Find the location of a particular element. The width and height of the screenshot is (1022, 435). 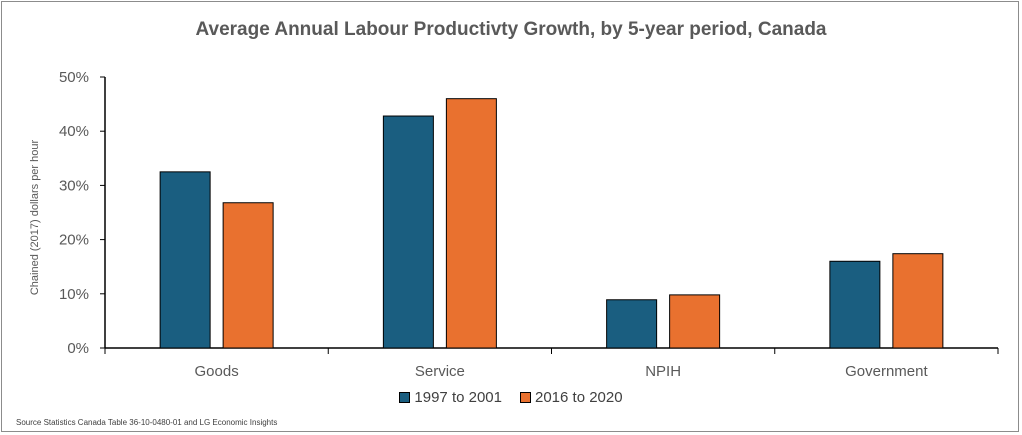

x-tick-label: Government is located at coordinates (886, 371).